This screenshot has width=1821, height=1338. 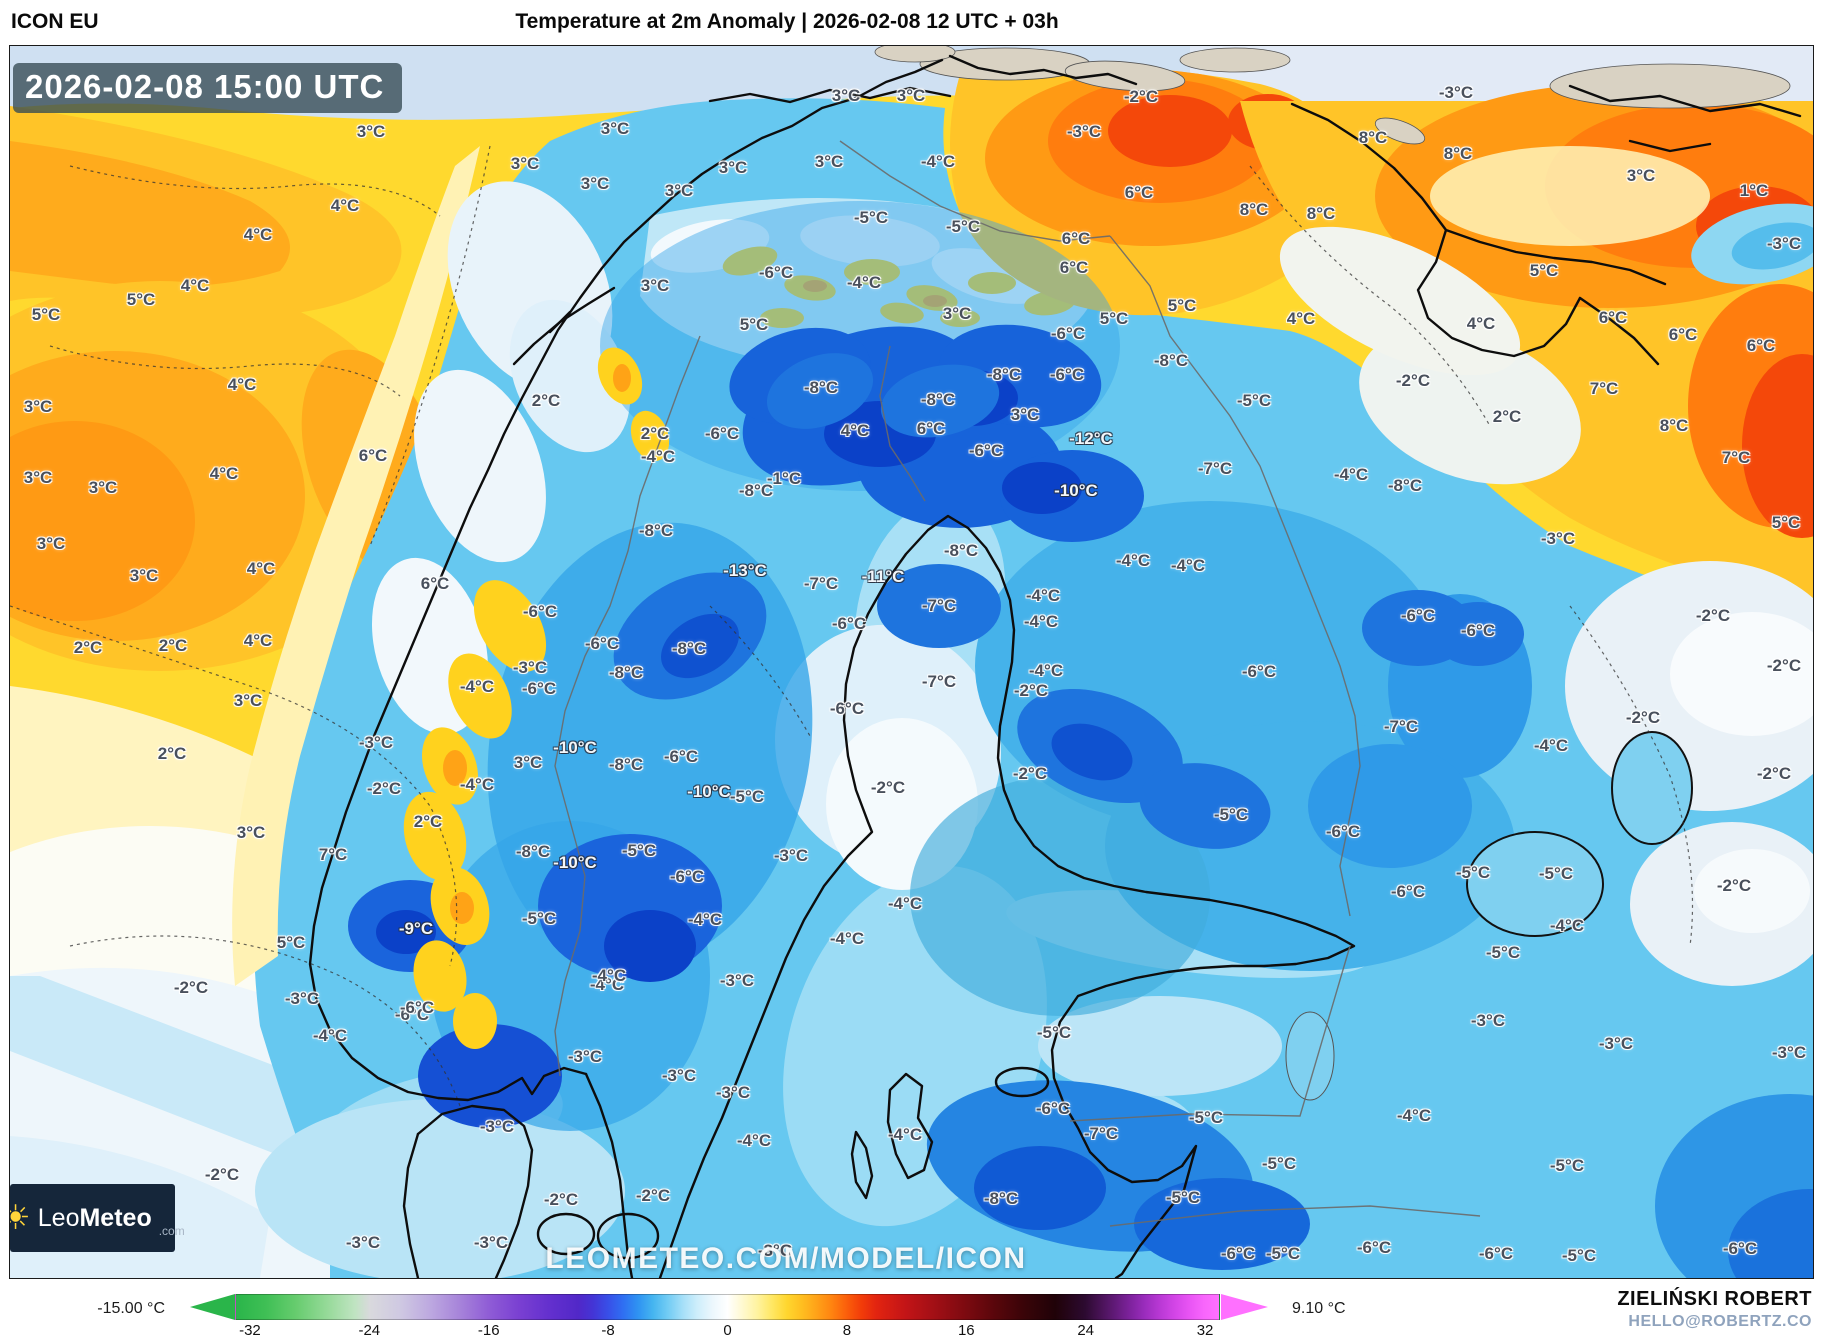 I want to click on colorbar-left-arrow-icon, so click(x=212, y=1307).